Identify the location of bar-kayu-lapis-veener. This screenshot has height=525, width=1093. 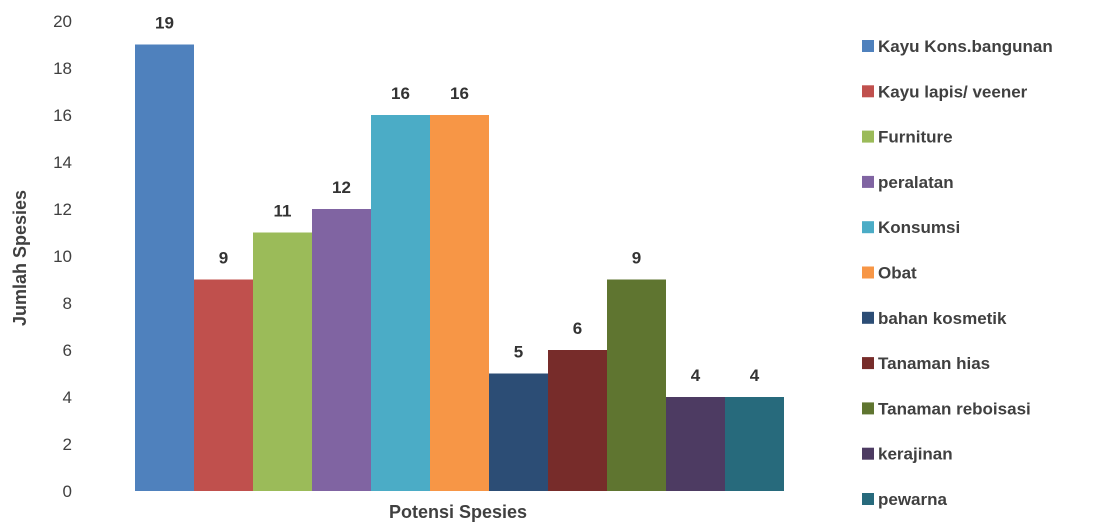
(223, 385).